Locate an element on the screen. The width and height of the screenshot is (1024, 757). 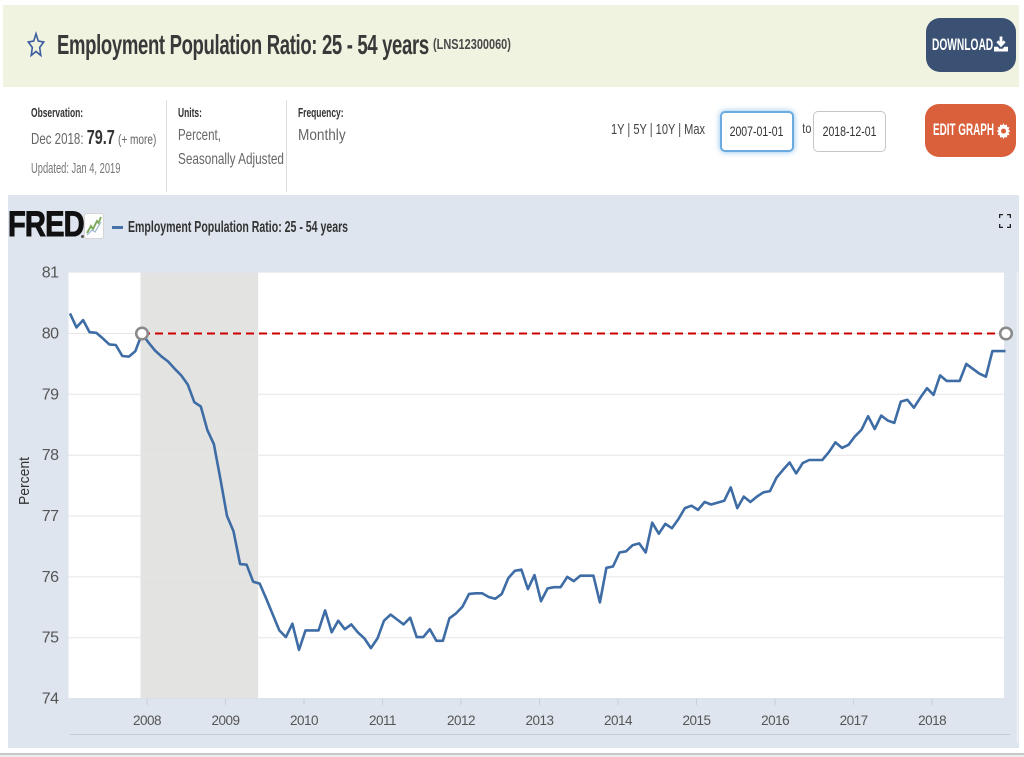
svg-text: Percent is located at coordinates (24, 480).